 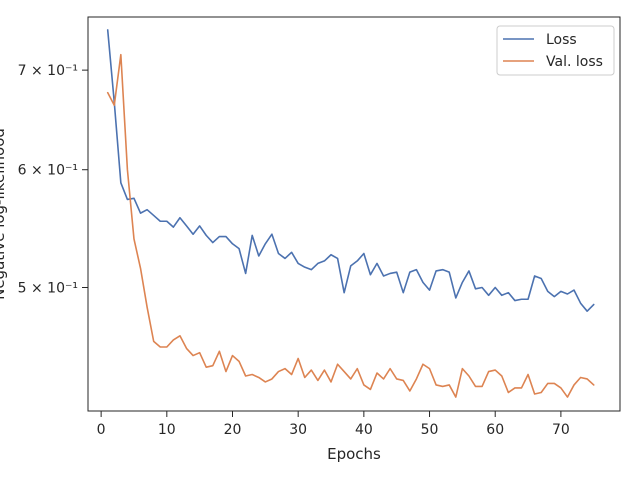 What do you see at coordinates (167, 430) in the screenshot?
I see `x-tick-label: 10` at bounding box center [167, 430].